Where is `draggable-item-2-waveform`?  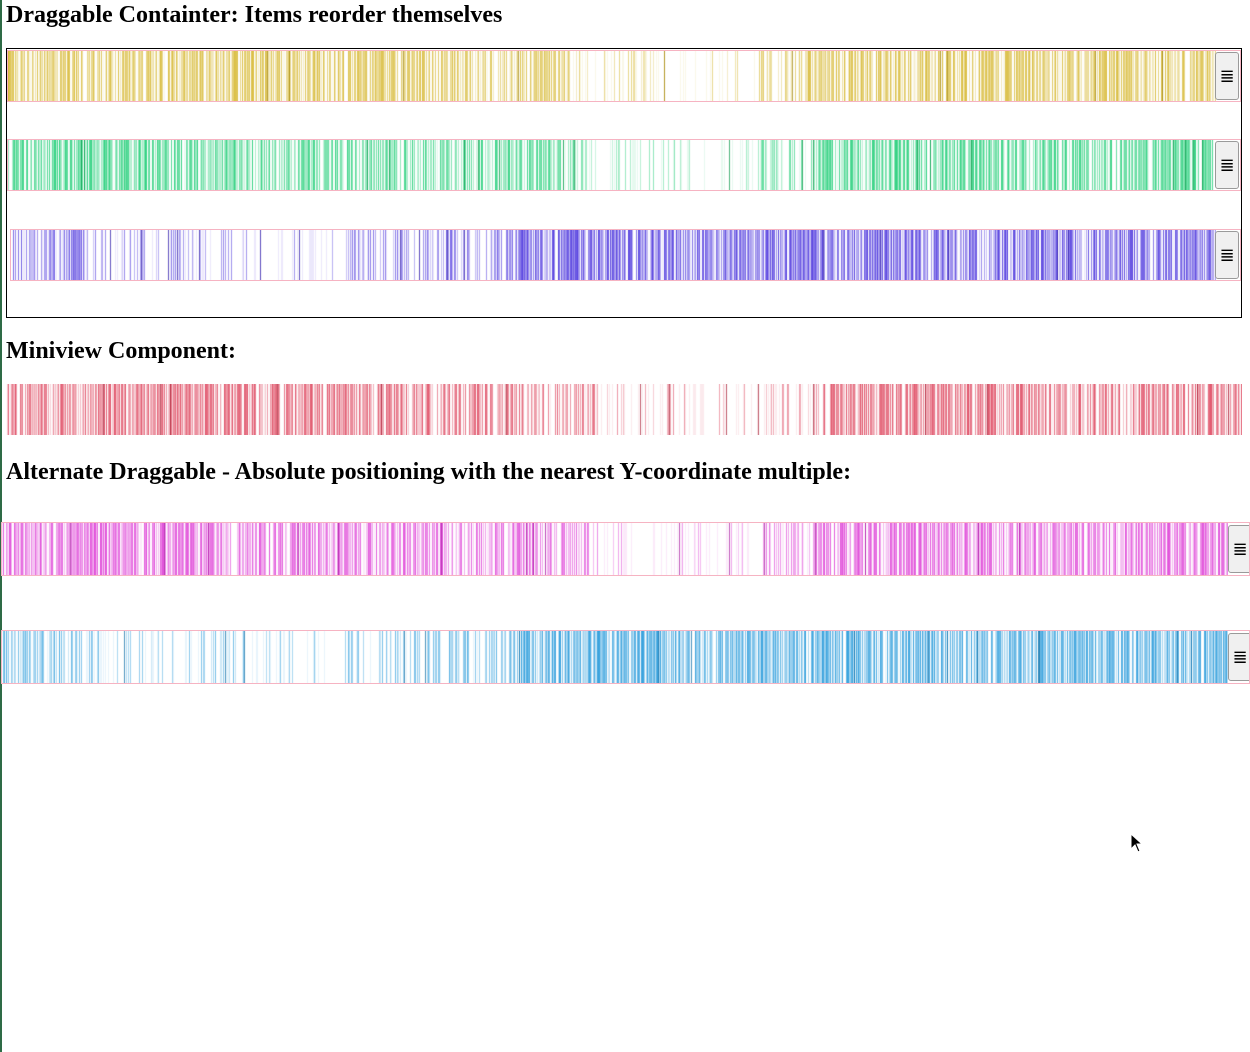
draggable-item-2-waveform is located at coordinates (612, 165).